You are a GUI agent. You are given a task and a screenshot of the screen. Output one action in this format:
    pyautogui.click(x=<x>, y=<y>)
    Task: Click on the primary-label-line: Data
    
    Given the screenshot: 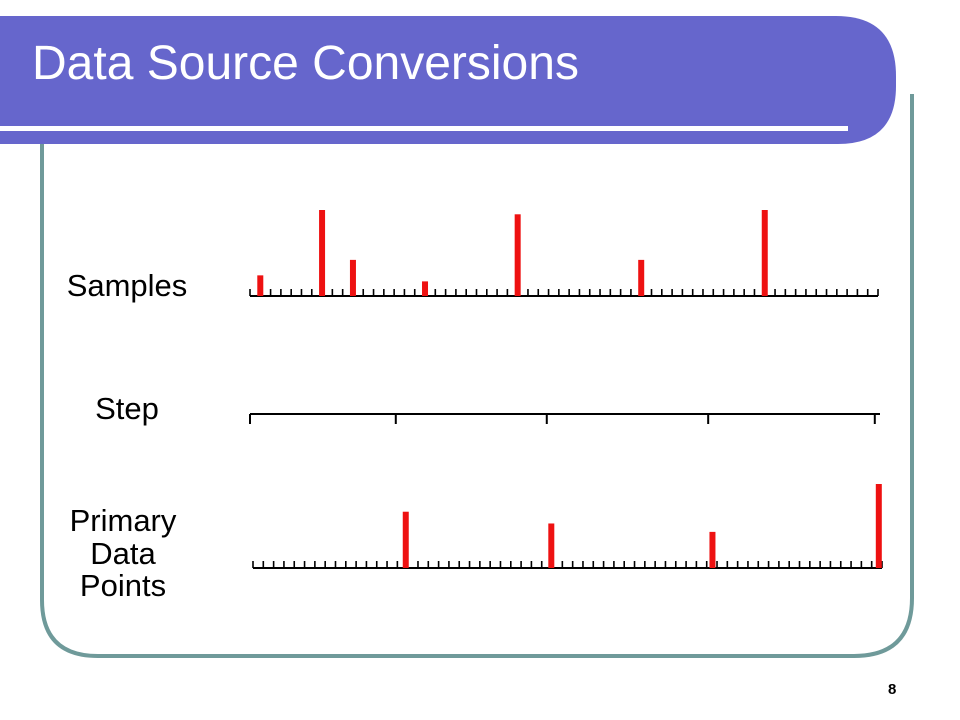 What is the action you would take?
    pyautogui.click(x=123, y=553)
    